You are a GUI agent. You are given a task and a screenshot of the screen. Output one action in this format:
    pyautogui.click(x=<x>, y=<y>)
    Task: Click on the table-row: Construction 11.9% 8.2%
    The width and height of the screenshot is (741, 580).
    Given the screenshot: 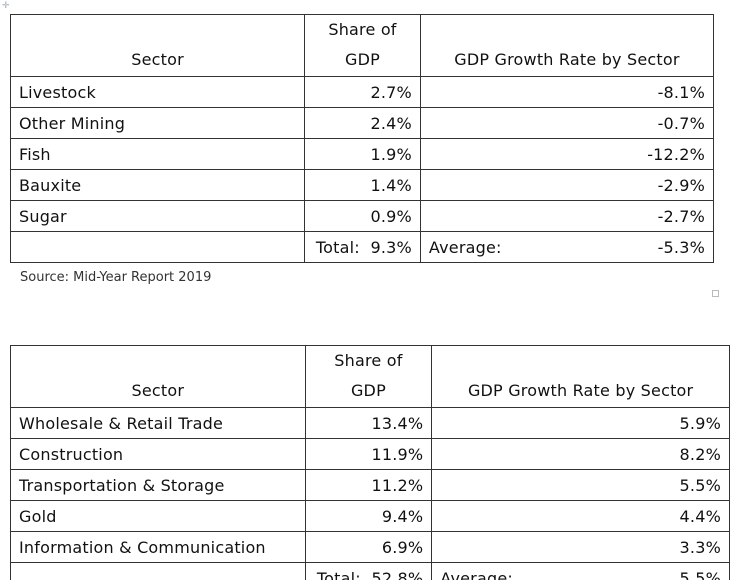 What is the action you would take?
    pyautogui.click(x=370, y=454)
    